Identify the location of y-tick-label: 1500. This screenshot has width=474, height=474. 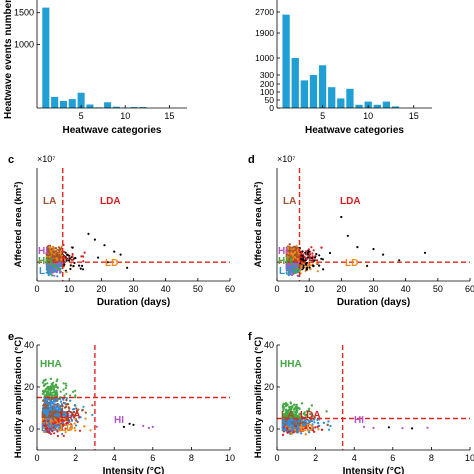
(24, 13).